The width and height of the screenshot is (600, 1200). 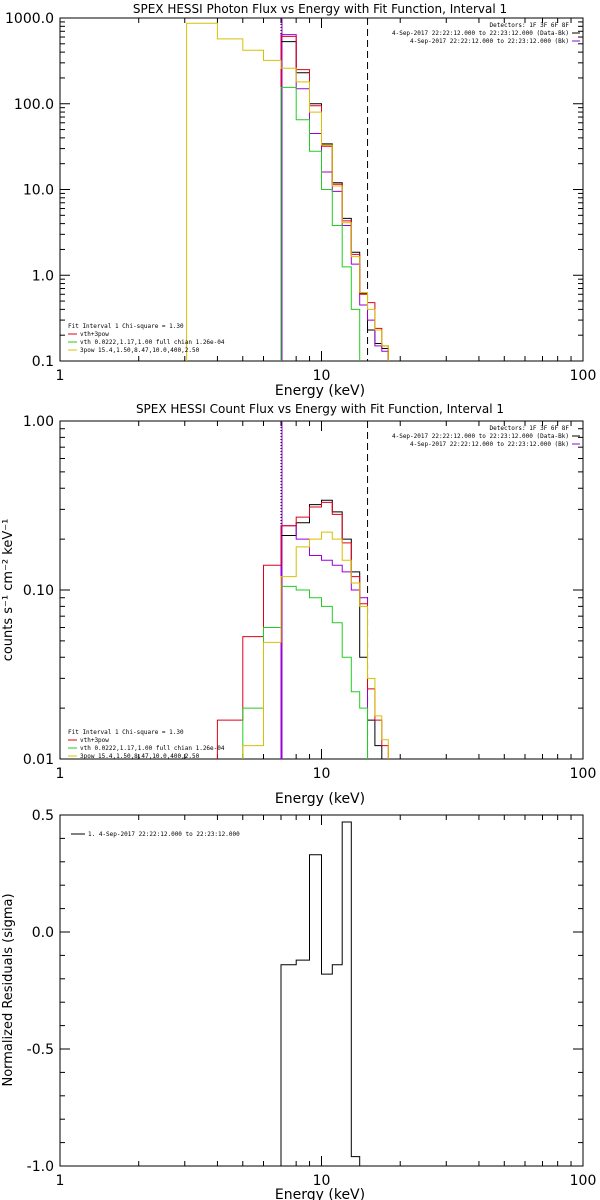 I want to click on count-flux-ylabel: counts s⁻¹ cm⁻² keV⁻¹, so click(x=8, y=590).